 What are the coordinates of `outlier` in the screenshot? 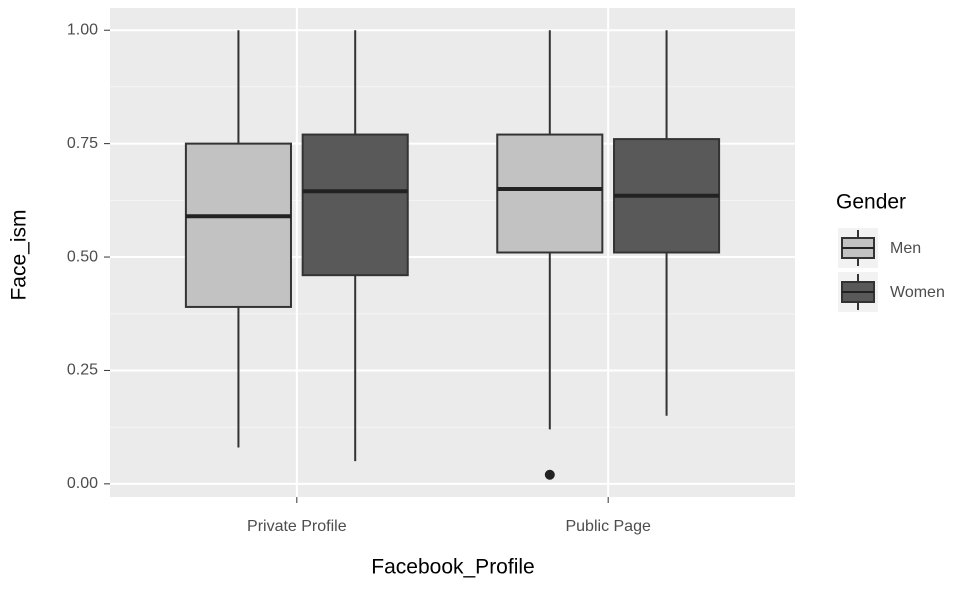 It's located at (549, 474).